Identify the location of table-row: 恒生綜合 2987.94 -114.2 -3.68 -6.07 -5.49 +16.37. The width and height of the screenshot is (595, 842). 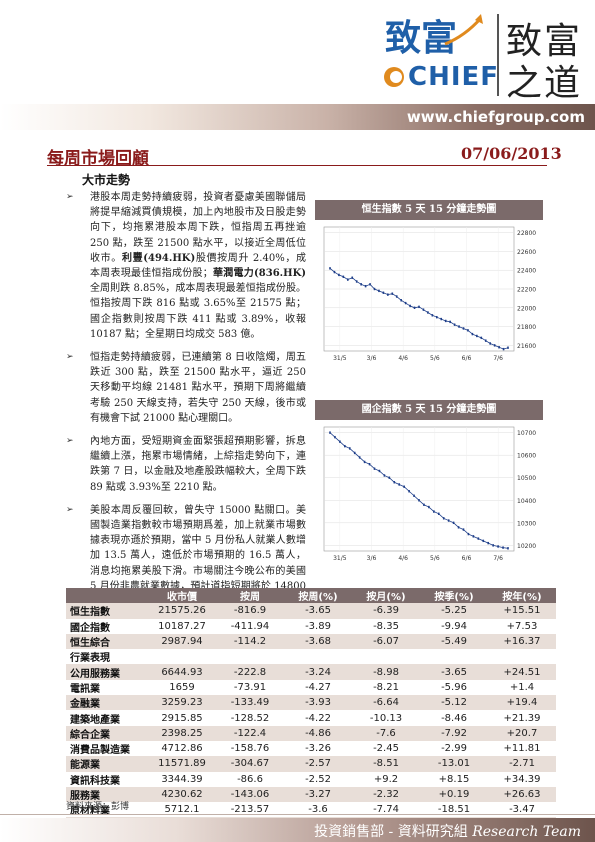
(311, 641).